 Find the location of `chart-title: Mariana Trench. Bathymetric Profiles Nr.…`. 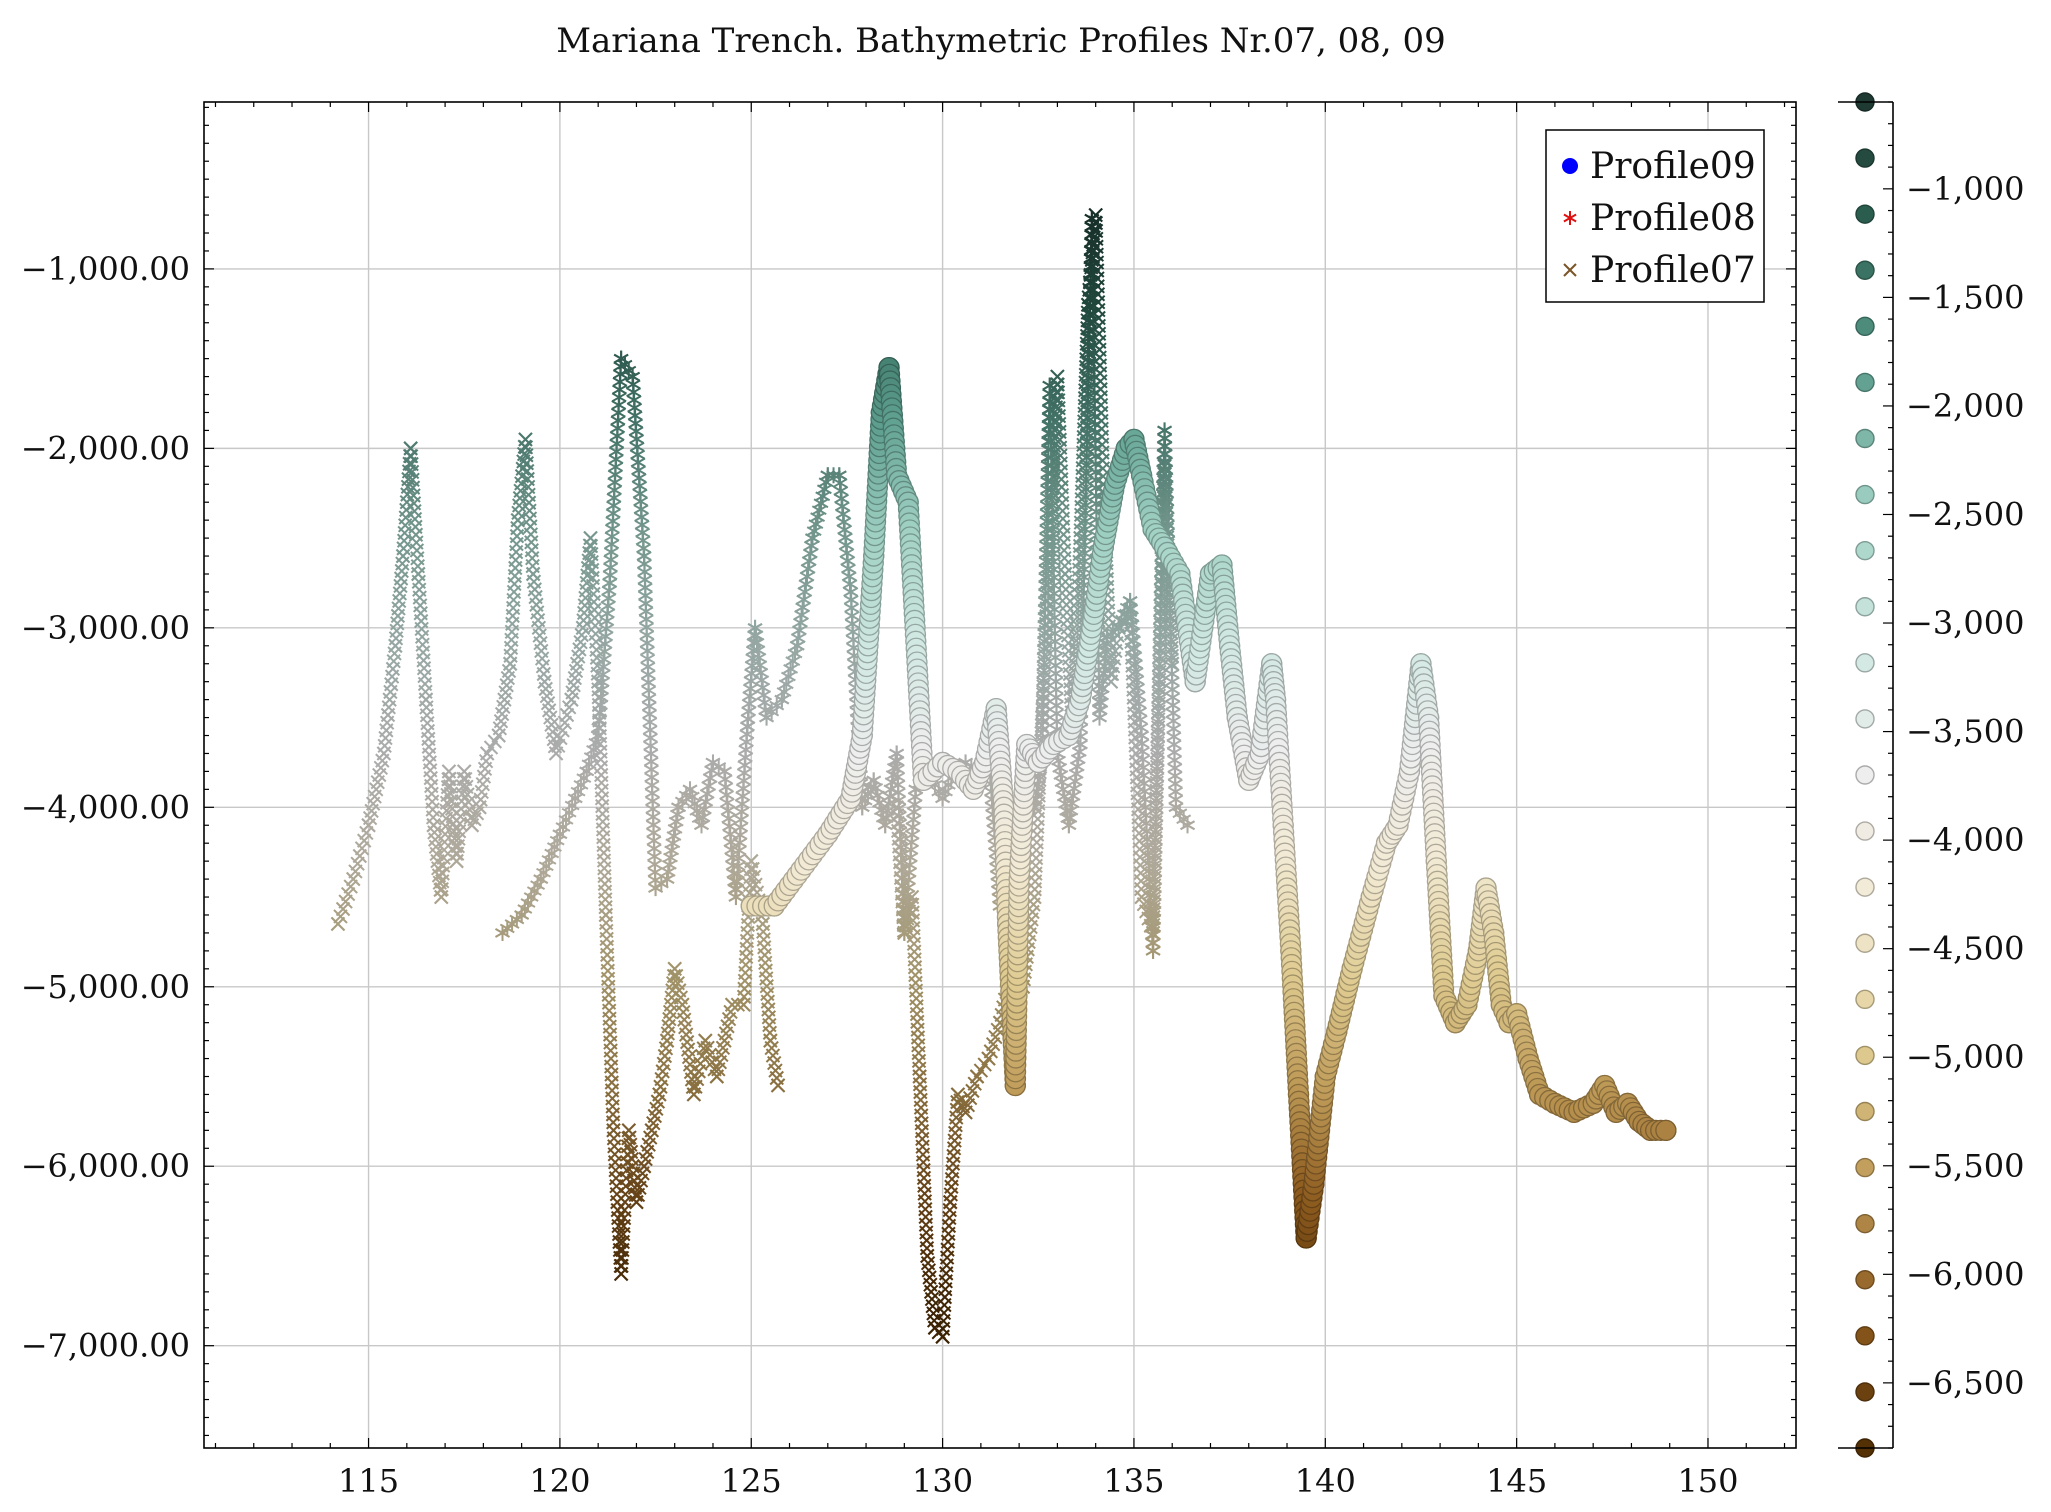

chart-title: Mariana Trench. Bathymetric Profiles Nr.… is located at coordinates (1001, 41).